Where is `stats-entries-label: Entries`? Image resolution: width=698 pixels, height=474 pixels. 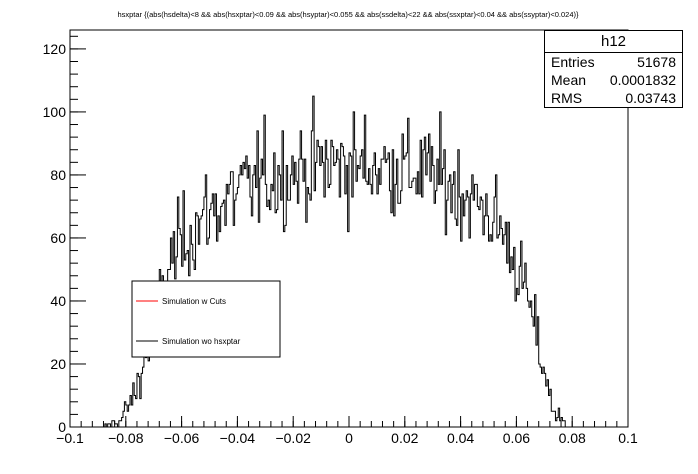 stats-entries-label: Entries is located at coordinates (573, 62).